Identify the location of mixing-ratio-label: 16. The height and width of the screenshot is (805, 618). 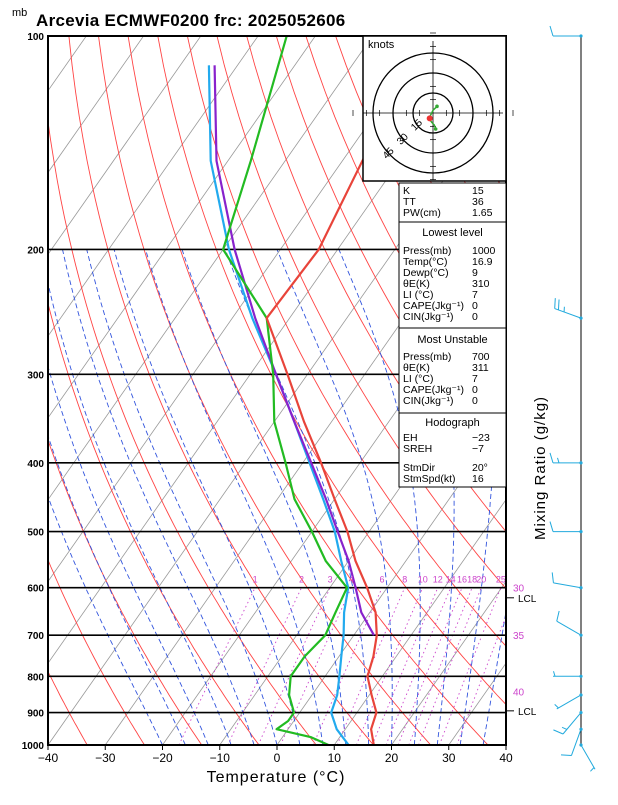
(462, 580).